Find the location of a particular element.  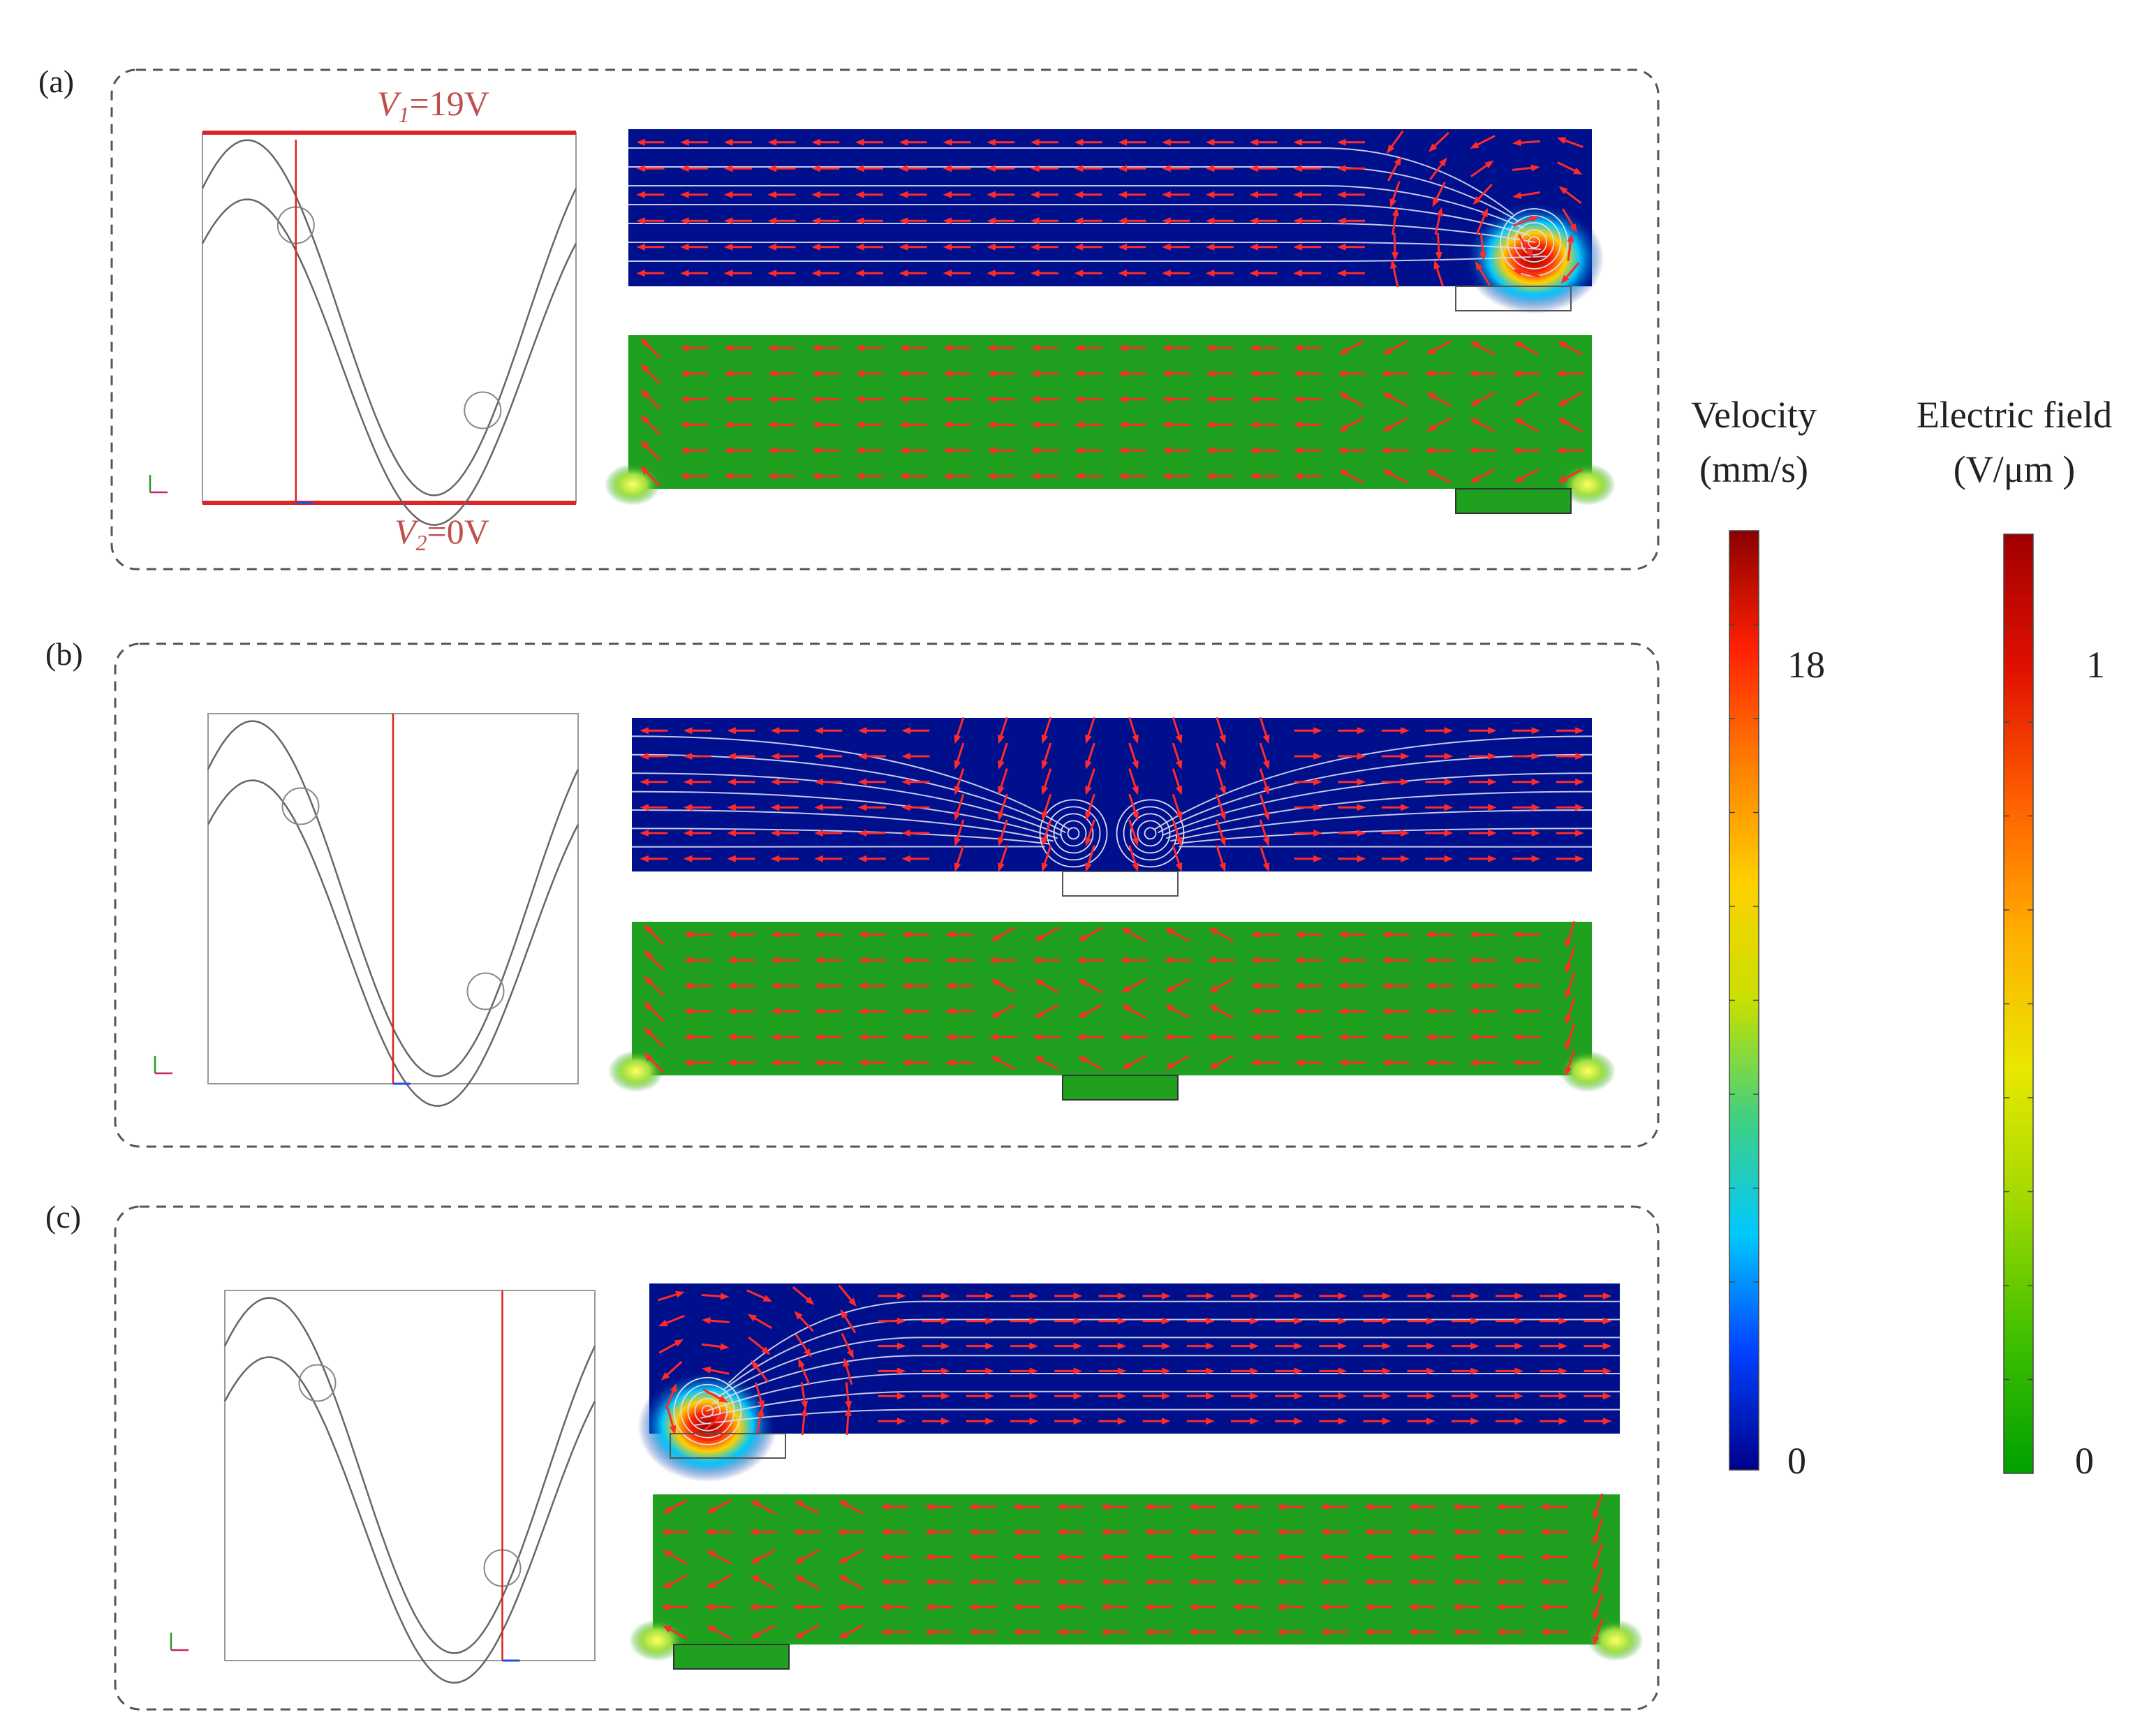

efield-background is located at coordinates (1136, 1569).